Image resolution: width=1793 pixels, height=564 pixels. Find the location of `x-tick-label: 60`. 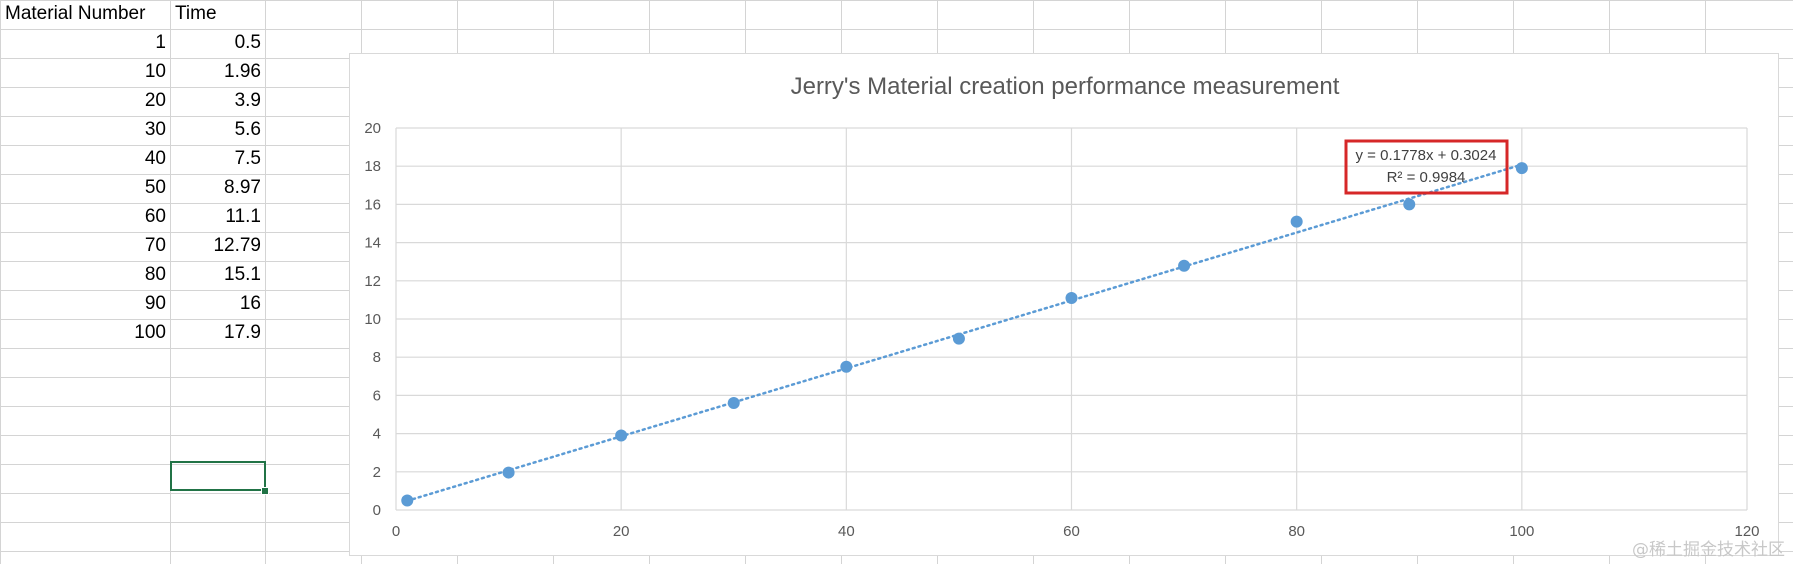

x-tick-label: 60 is located at coordinates (1071, 531).